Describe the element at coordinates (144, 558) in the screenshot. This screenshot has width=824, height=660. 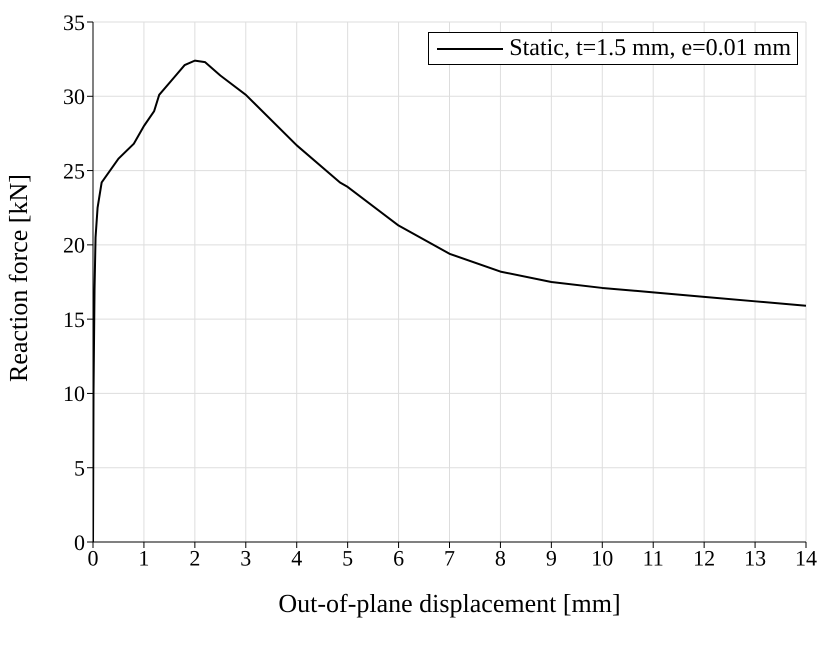
I see `x-tick-label: 1` at that location.